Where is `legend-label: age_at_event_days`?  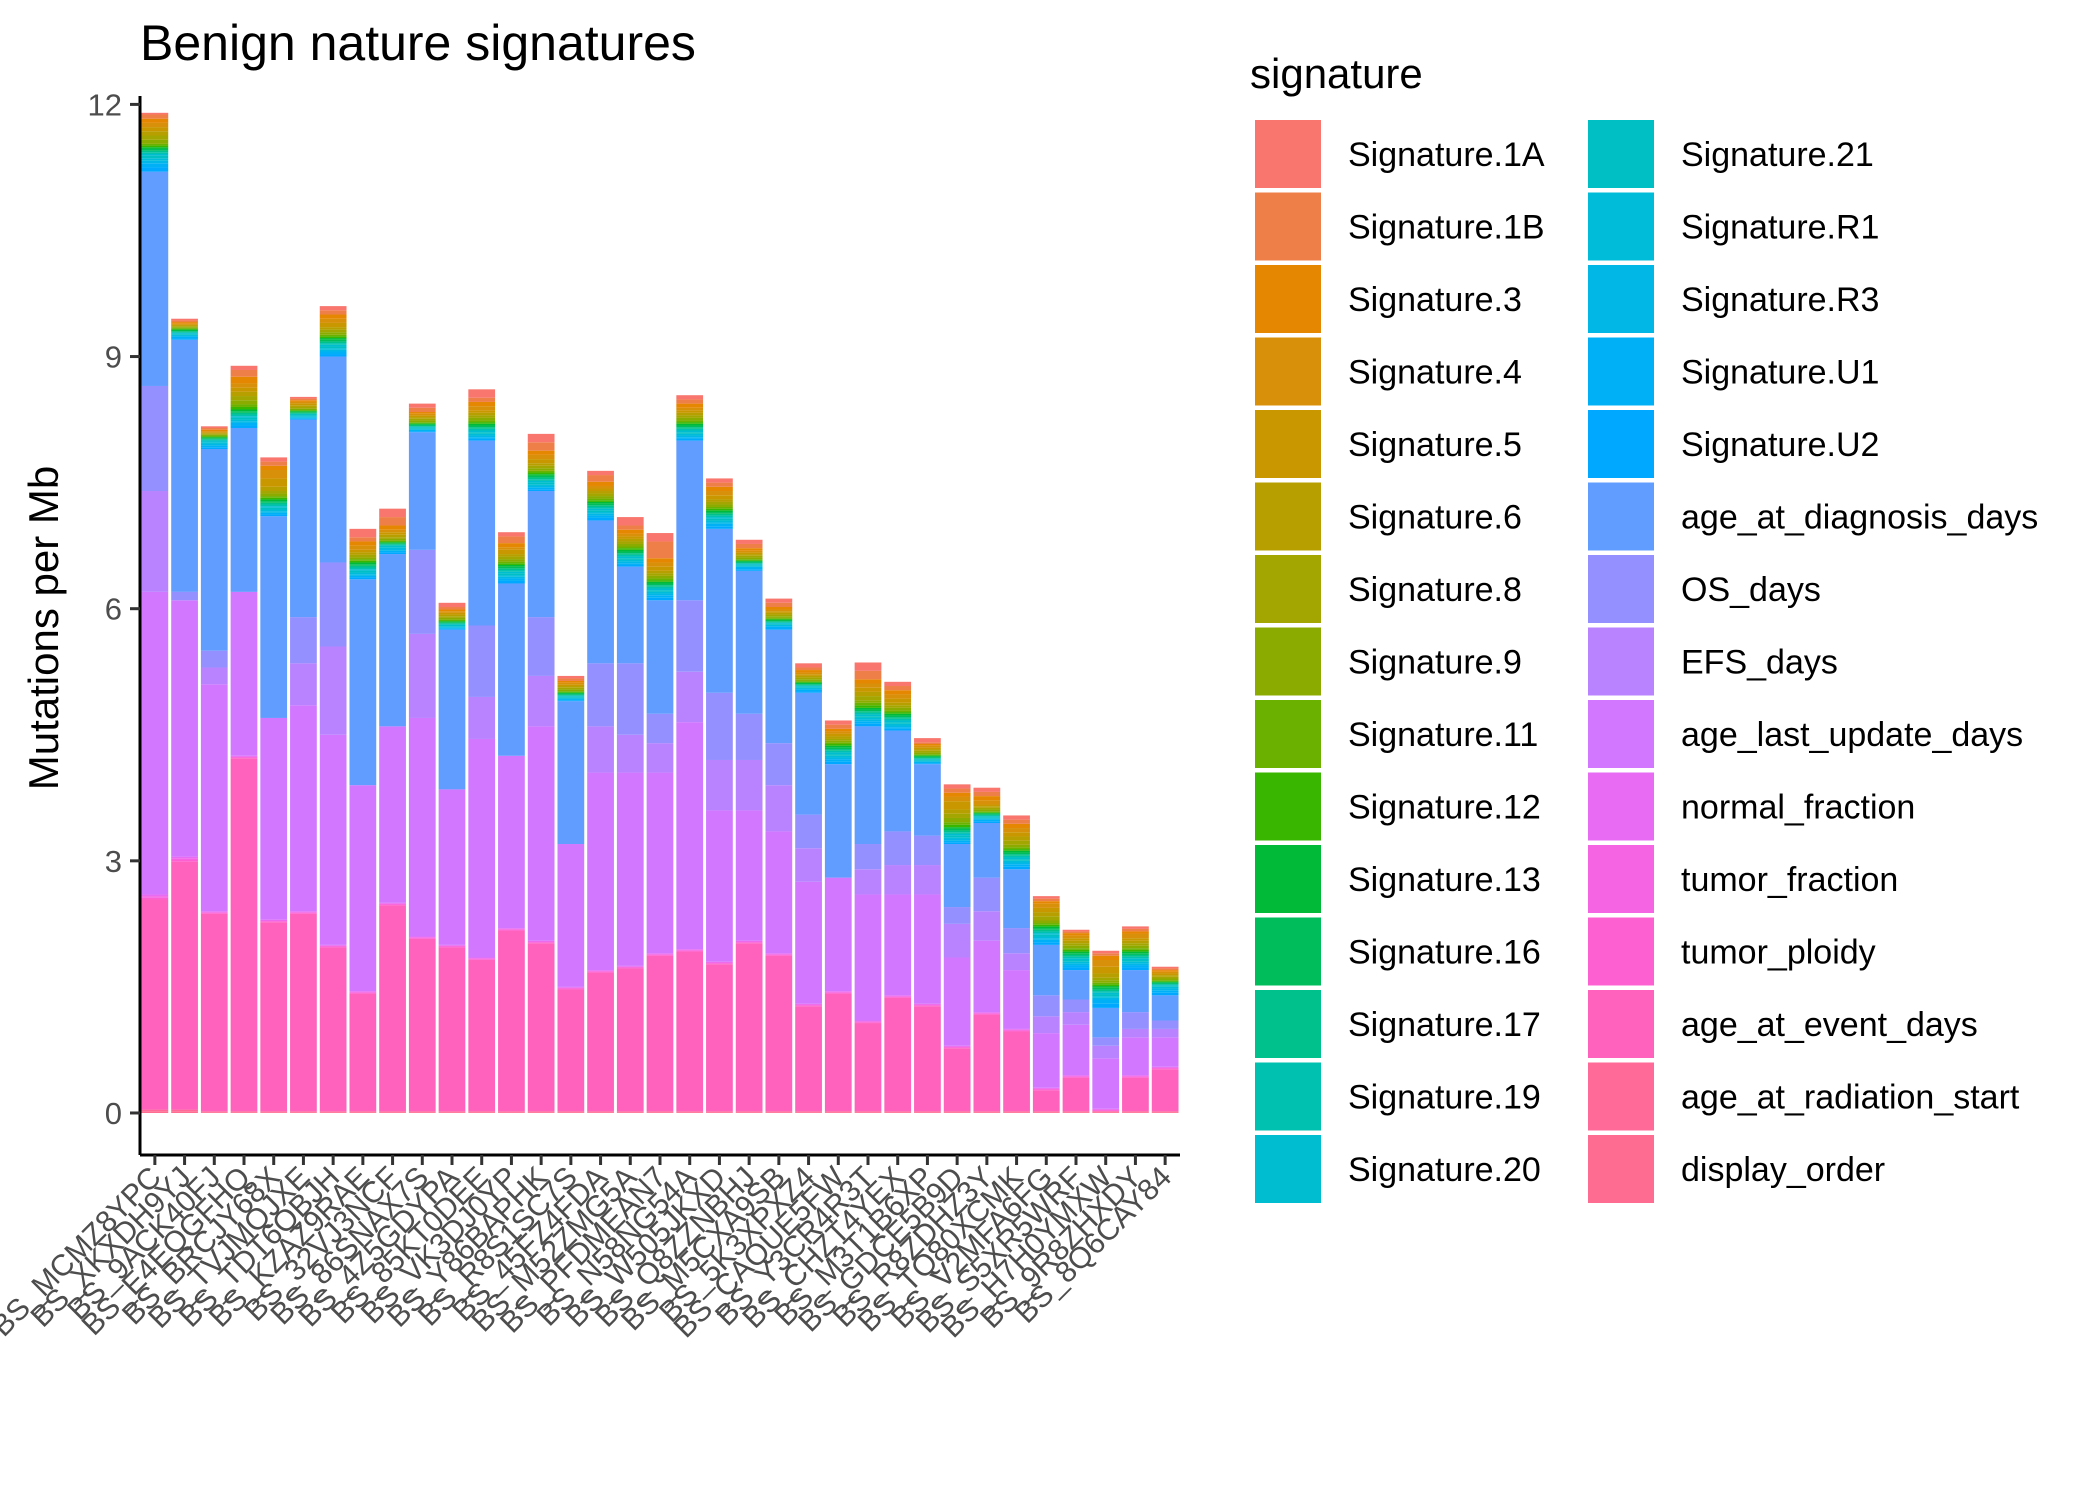
legend-label: age_at_event_days is located at coordinates (1829, 1025).